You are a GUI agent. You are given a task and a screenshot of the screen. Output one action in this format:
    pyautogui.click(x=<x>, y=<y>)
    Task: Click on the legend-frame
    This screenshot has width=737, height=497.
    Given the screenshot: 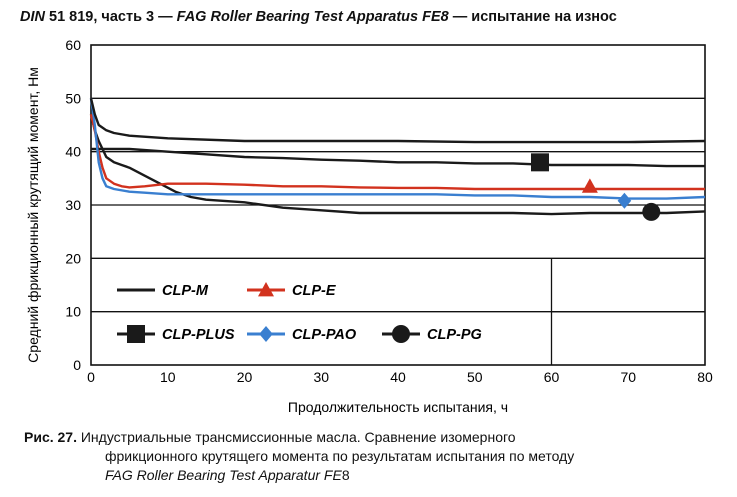 What is the action you would take?
    pyautogui.click(x=627, y=311)
    